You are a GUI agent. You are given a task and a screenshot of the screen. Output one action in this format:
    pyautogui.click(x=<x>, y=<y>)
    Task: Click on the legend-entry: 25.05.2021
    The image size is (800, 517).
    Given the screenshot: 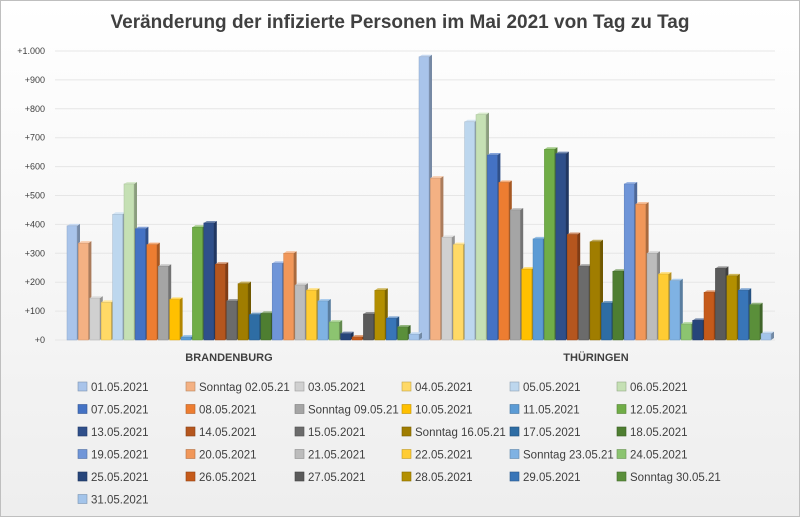 What is the action you would take?
    pyautogui.click(x=113, y=477)
    